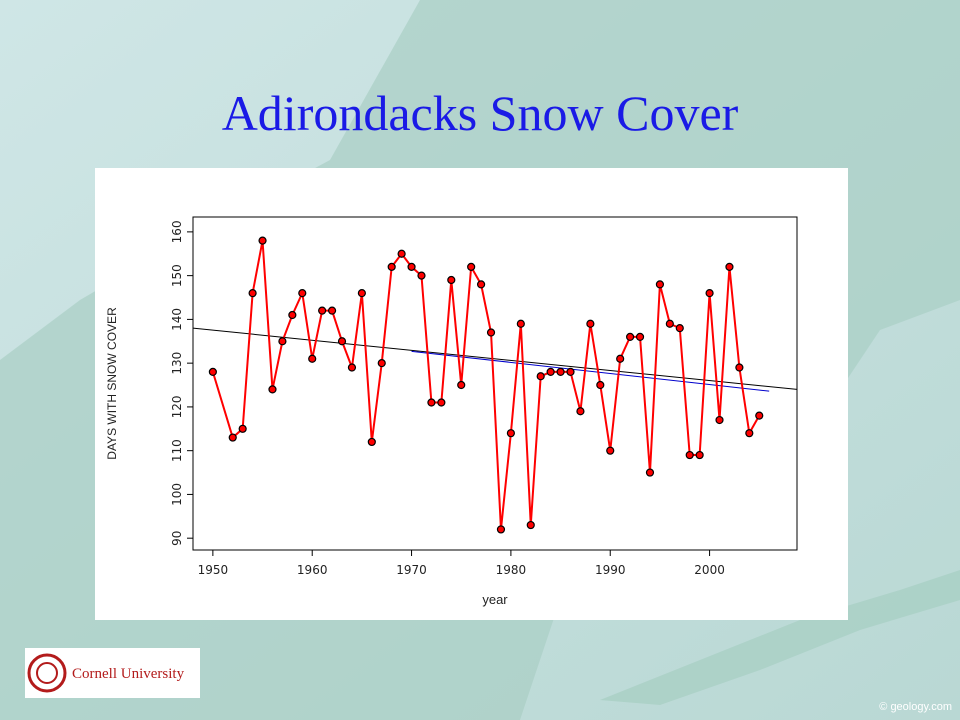  What do you see at coordinates (177, 319) in the screenshot?
I see `y-tick-label: 140` at bounding box center [177, 319].